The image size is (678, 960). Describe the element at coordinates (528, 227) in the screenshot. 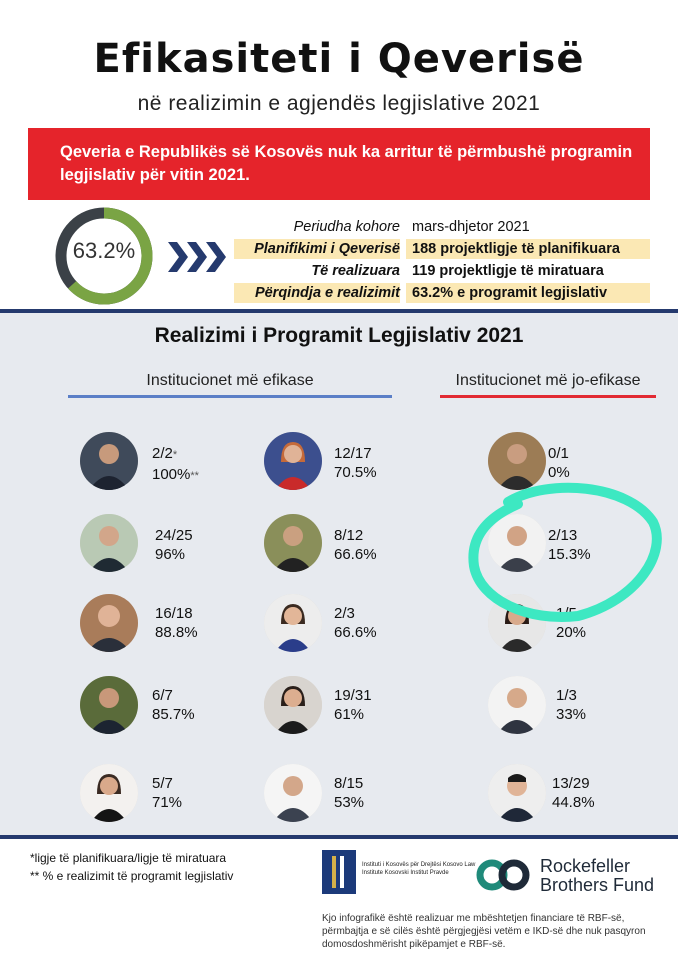

I see `summary-value: mars-dhjetor 2021` at that location.